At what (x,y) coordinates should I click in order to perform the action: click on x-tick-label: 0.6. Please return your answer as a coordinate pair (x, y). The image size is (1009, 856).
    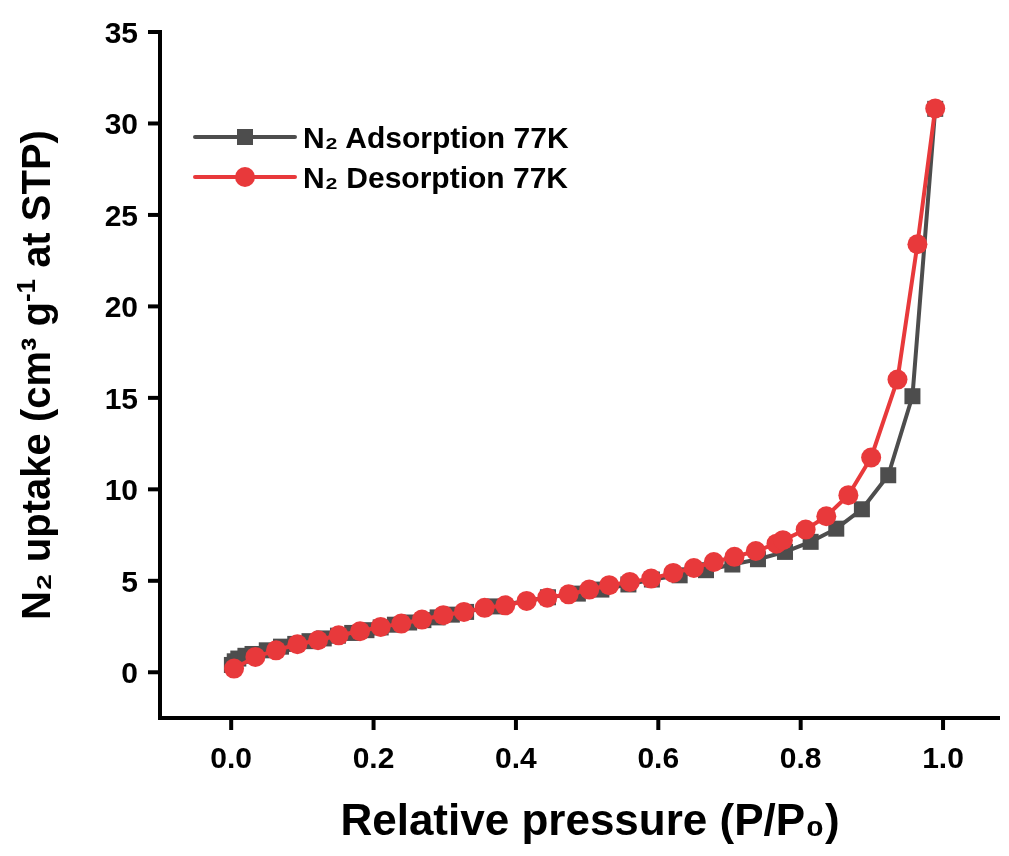
    Looking at the image, I should click on (658, 757).